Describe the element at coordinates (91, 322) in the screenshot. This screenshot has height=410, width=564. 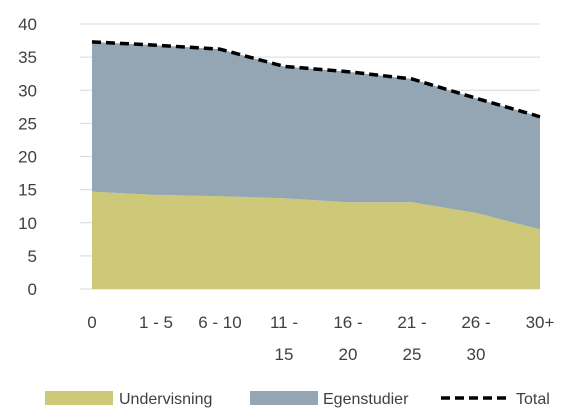
I see `x-tick-label: 0` at that location.